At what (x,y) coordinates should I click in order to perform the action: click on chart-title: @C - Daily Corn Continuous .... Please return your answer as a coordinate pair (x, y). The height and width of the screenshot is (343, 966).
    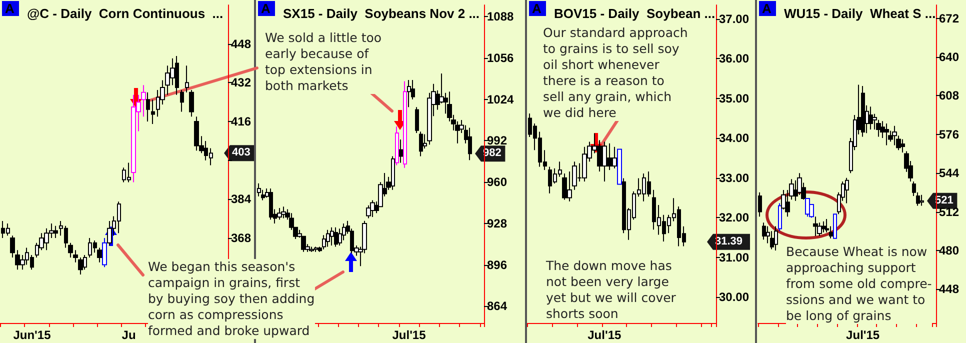
    Looking at the image, I should click on (125, 13).